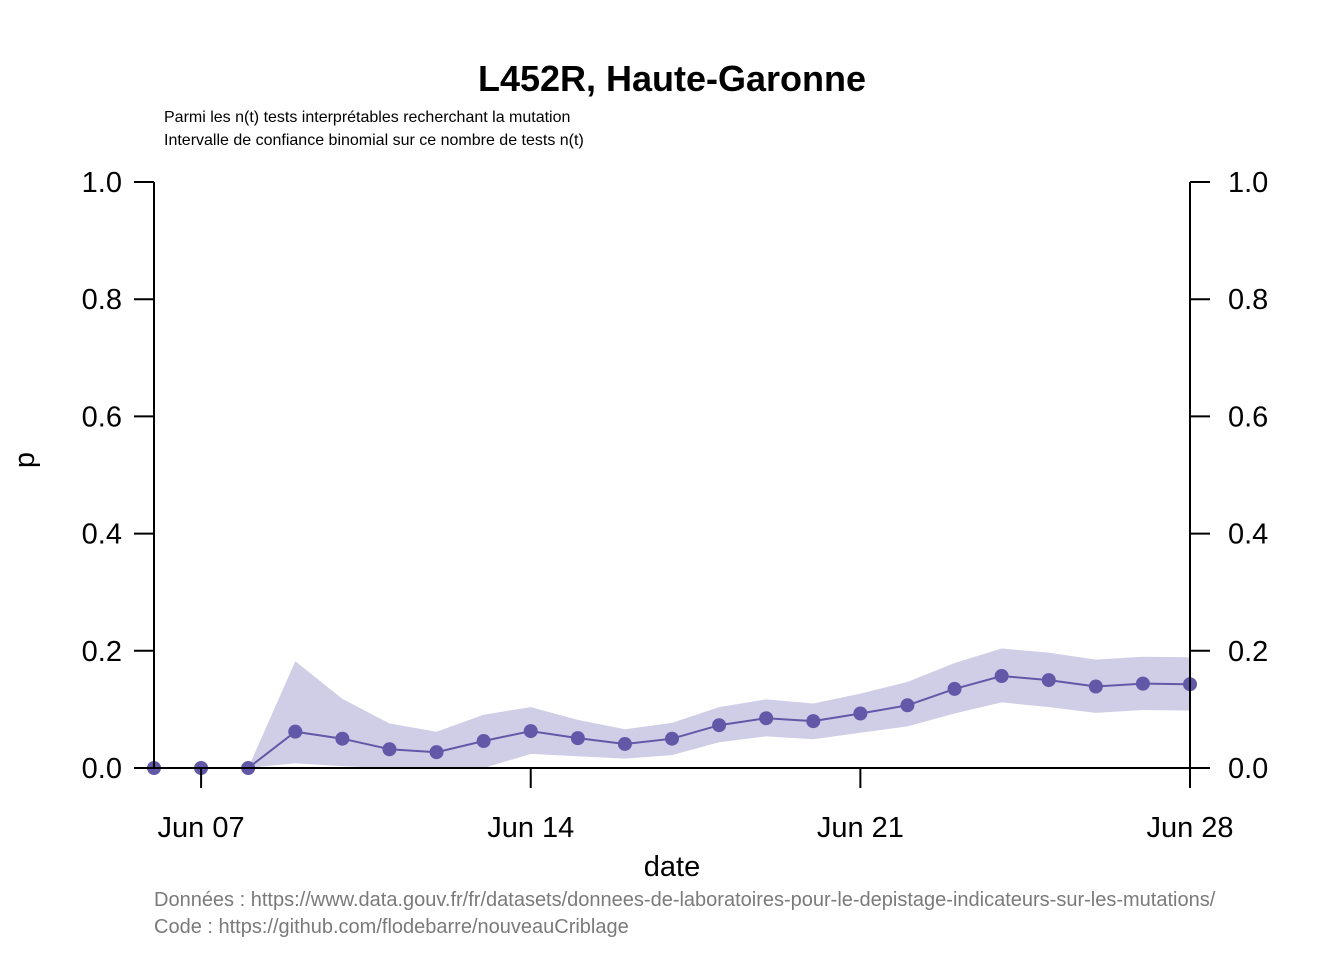 The height and width of the screenshot is (960, 1344). What do you see at coordinates (1248, 769) in the screenshot?
I see `y-tick-right-label: 0.0` at bounding box center [1248, 769].